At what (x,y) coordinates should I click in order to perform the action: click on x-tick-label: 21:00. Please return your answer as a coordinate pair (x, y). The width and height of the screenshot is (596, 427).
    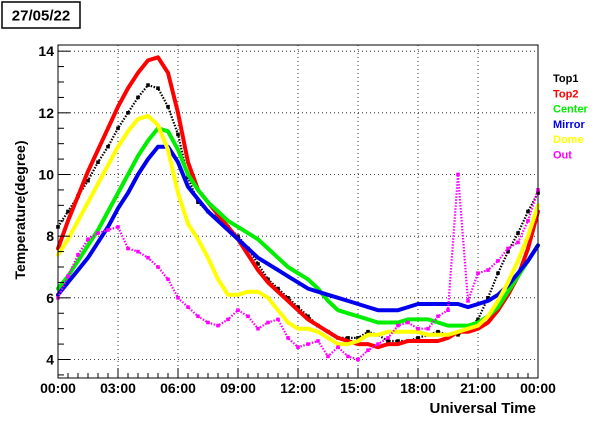
    Looking at the image, I should click on (478, 388).